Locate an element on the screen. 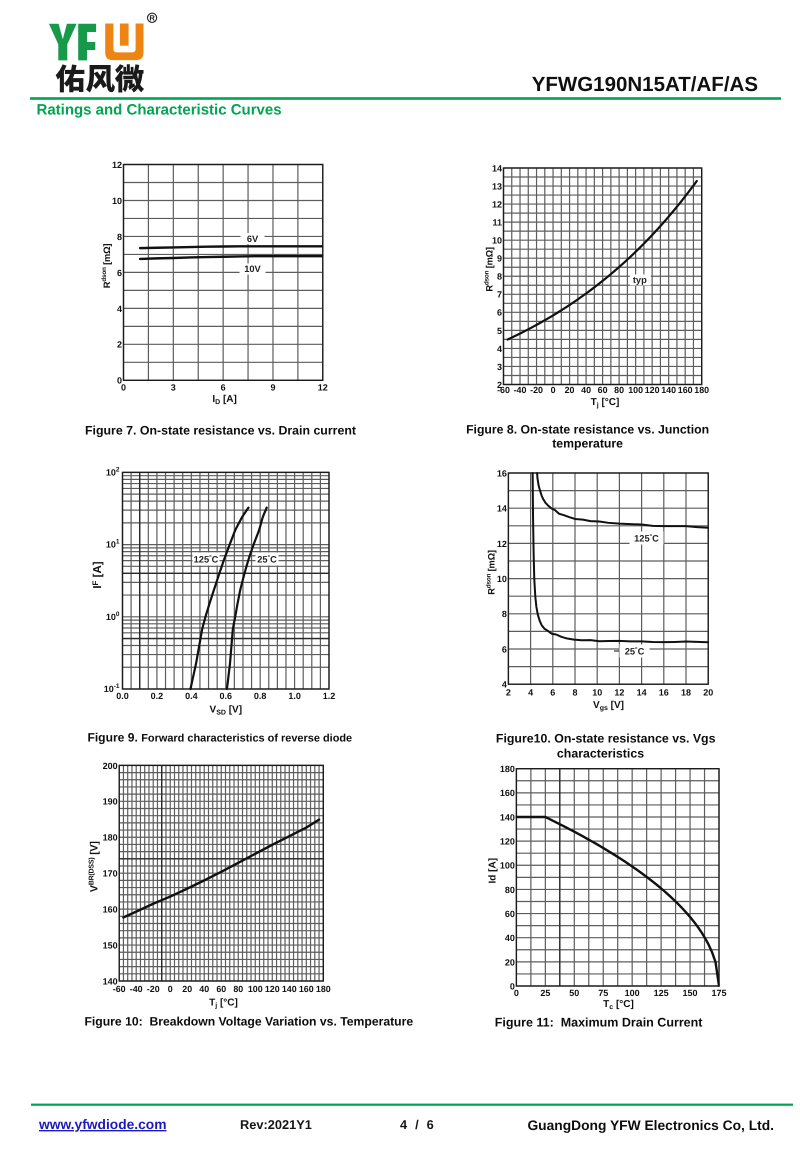 The height and width of the screenshot is (1168, 800). svg-text: Tc [°C] is located at coordinates (618, 1005).